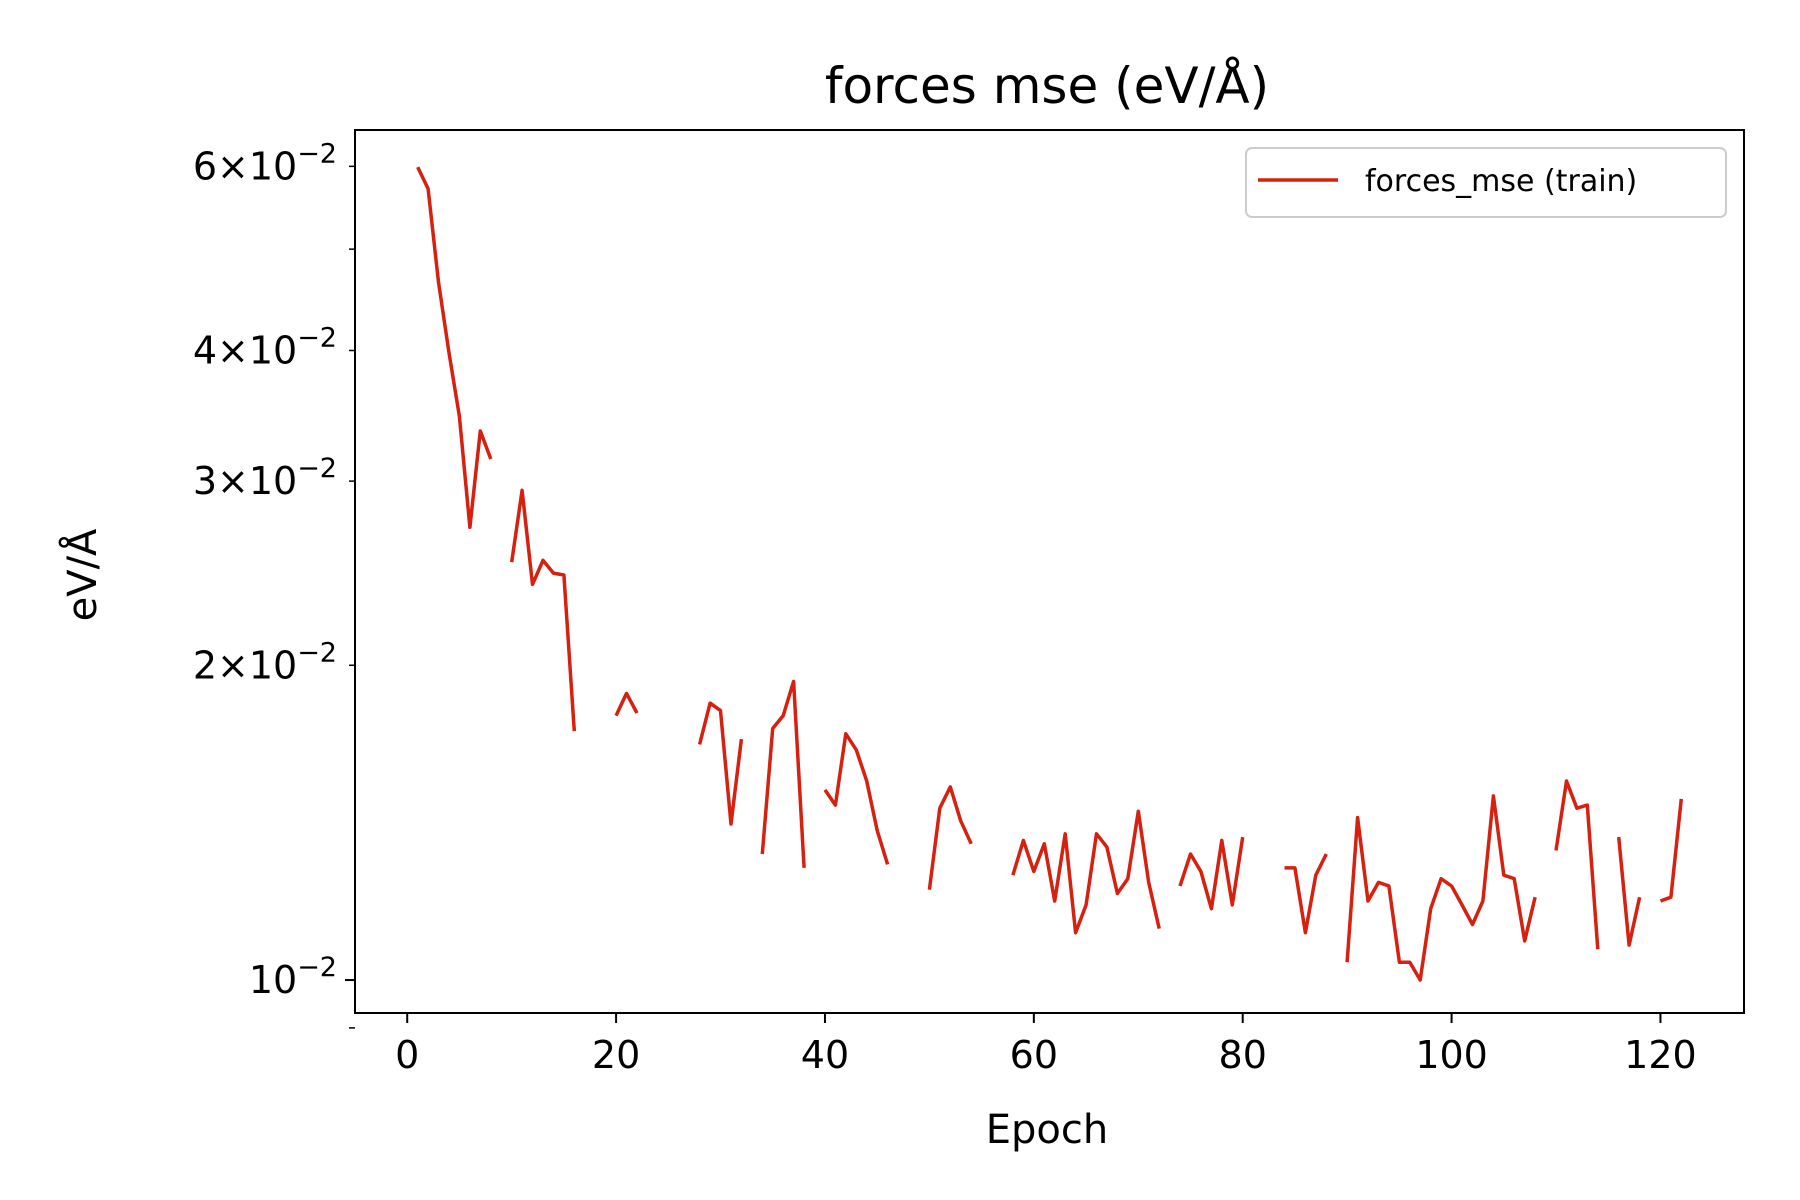  Describe the element at coordinates (265, 163) in the screenshot. I see `y-tick-label-minor-3: 6×10⁻²` at that location.